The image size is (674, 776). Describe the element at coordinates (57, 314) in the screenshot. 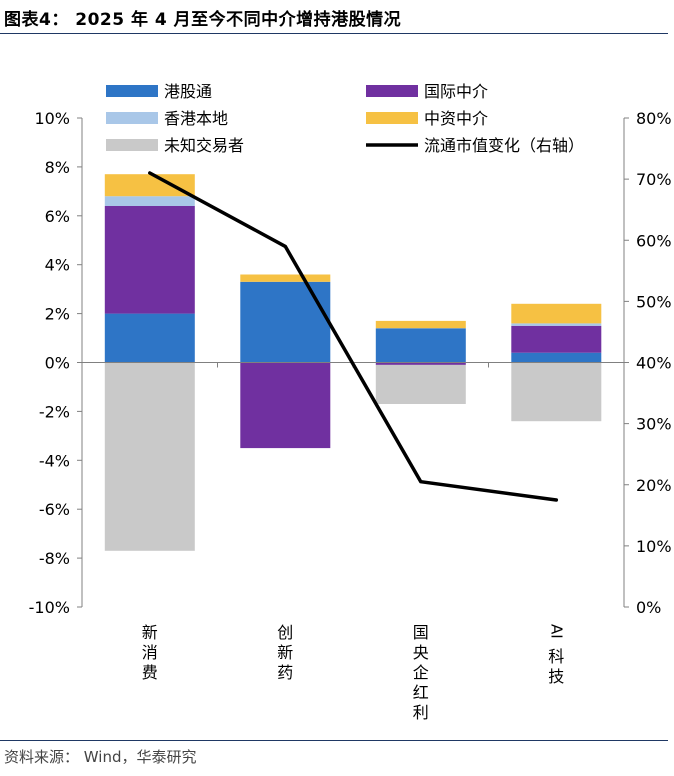

I see `left-tick-label: 2%` at that location.